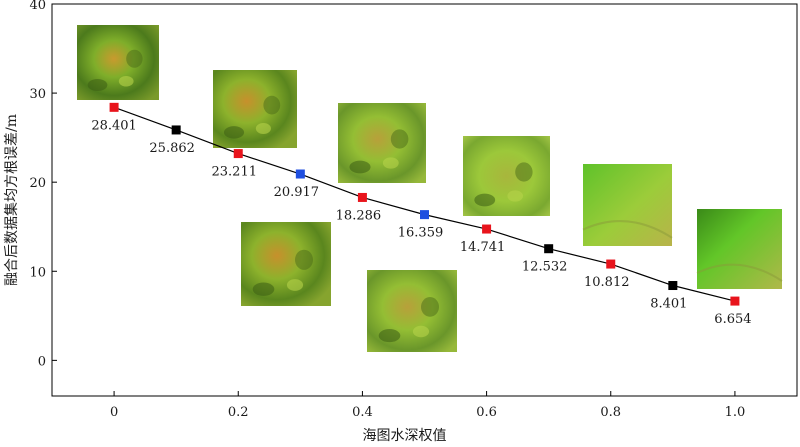 The width and height of the screenshot is (800, 447). I want to click on x-tick-label: 0, so click(114, 412).